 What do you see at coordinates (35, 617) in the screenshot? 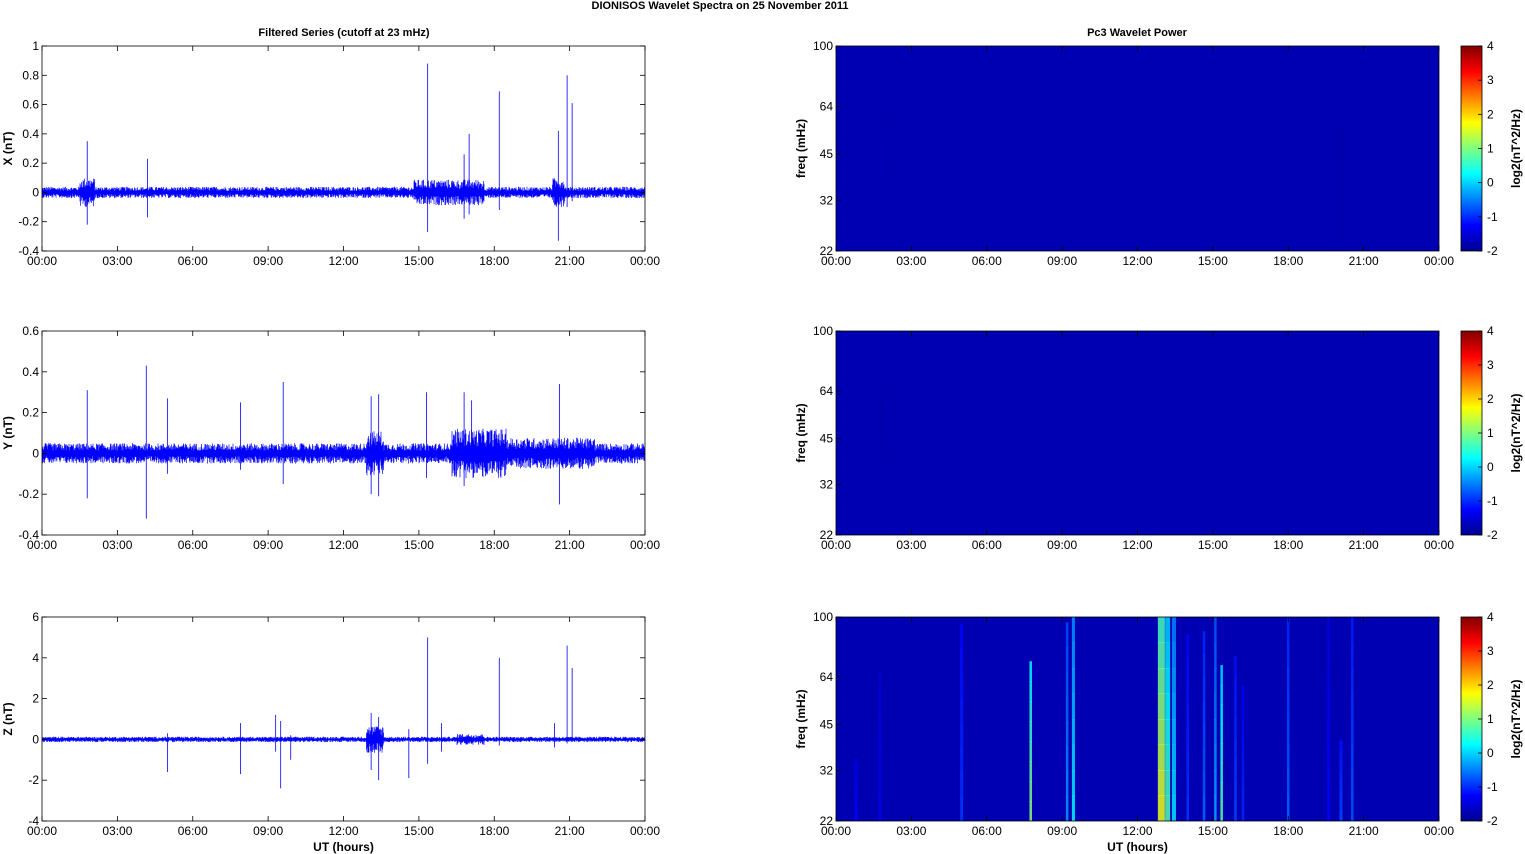
I see `y-tick-label: 6` at bounding box center [35, 617].